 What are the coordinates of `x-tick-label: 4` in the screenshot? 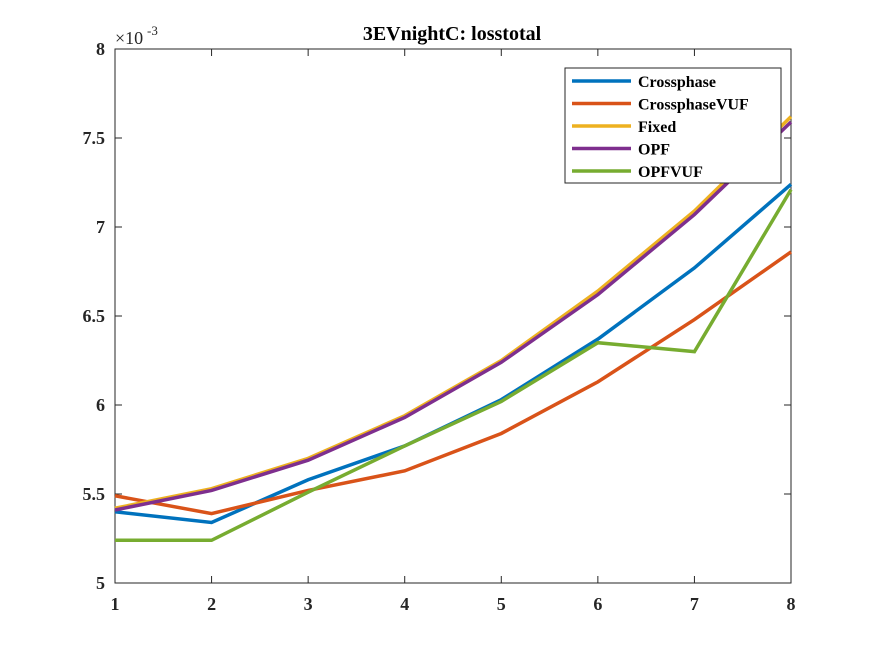 It's located at (404, 604).